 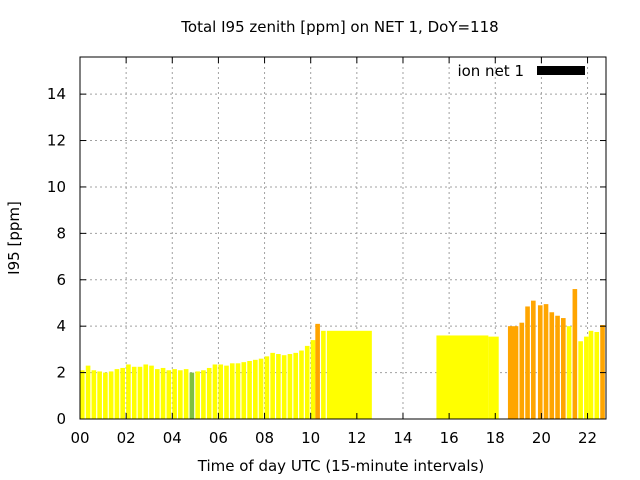 What do you see at coordinates (310, 438) in the screenshot?
I see `x-tick-label: 10` at bounding box center [310, 438].